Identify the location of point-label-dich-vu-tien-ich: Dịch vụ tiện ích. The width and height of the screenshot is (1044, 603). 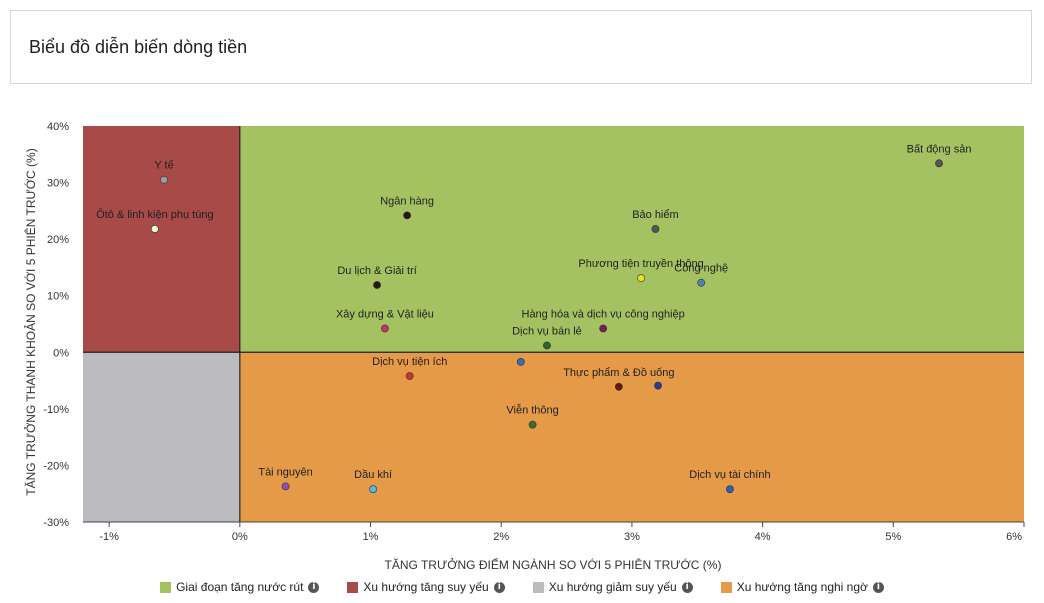
(409, 362).